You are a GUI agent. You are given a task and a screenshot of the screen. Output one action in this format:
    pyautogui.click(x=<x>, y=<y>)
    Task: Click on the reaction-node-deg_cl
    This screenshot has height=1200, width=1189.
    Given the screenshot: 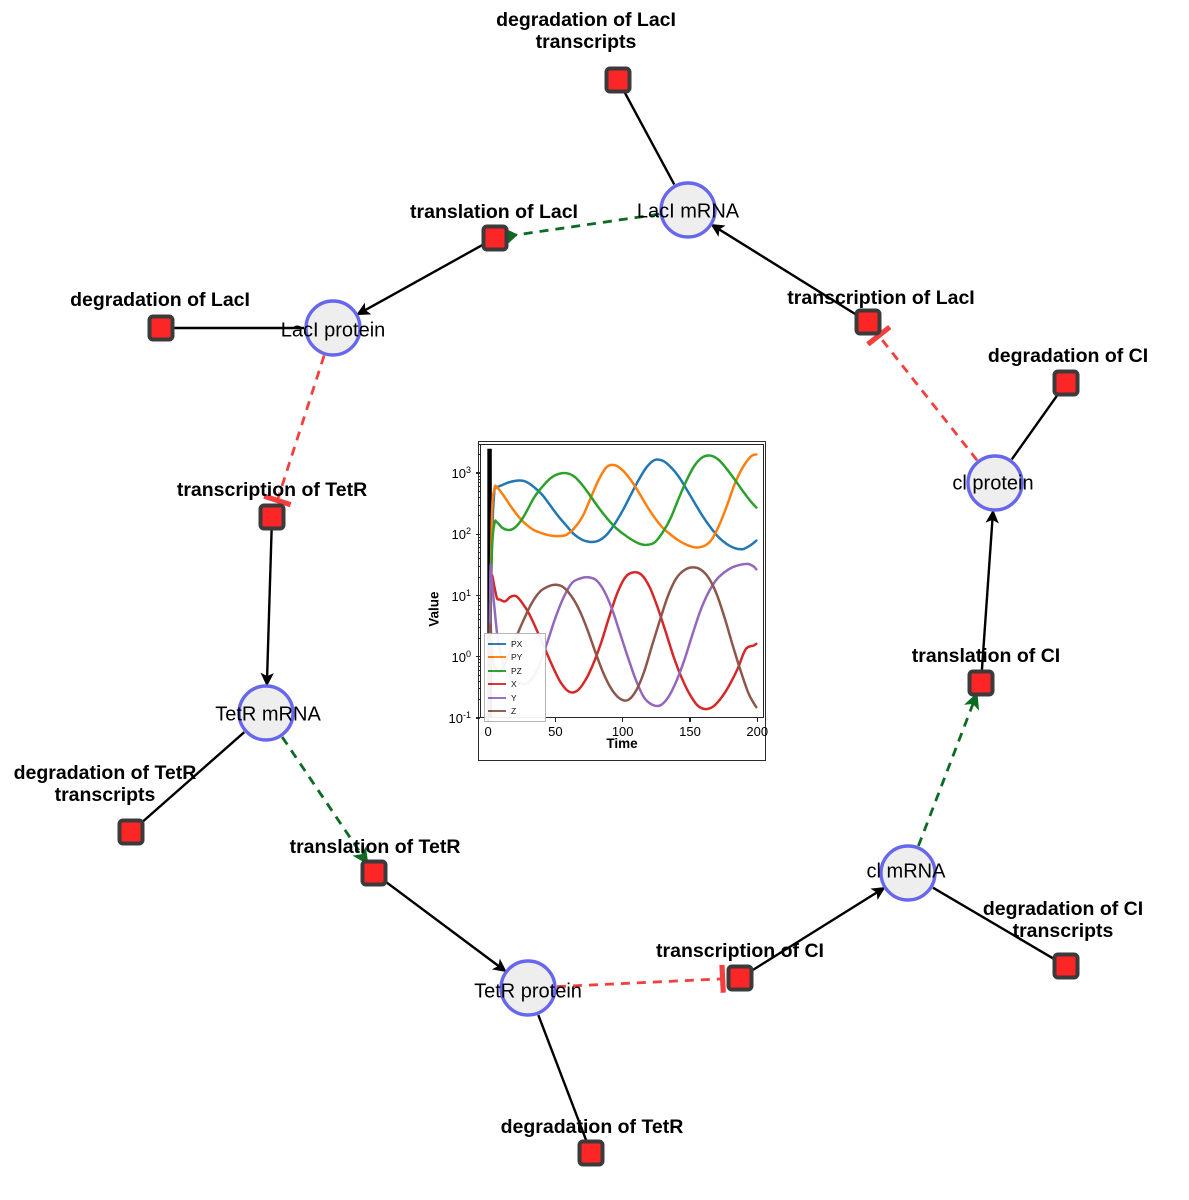 What is the action you would take?
    pyautogui.click(x=1066, y=383)
    